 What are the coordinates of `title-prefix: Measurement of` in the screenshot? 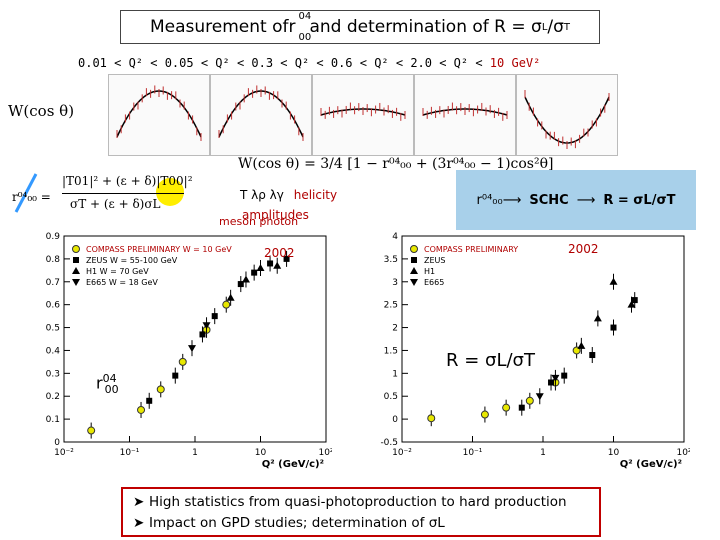 It's located at (219, 27).